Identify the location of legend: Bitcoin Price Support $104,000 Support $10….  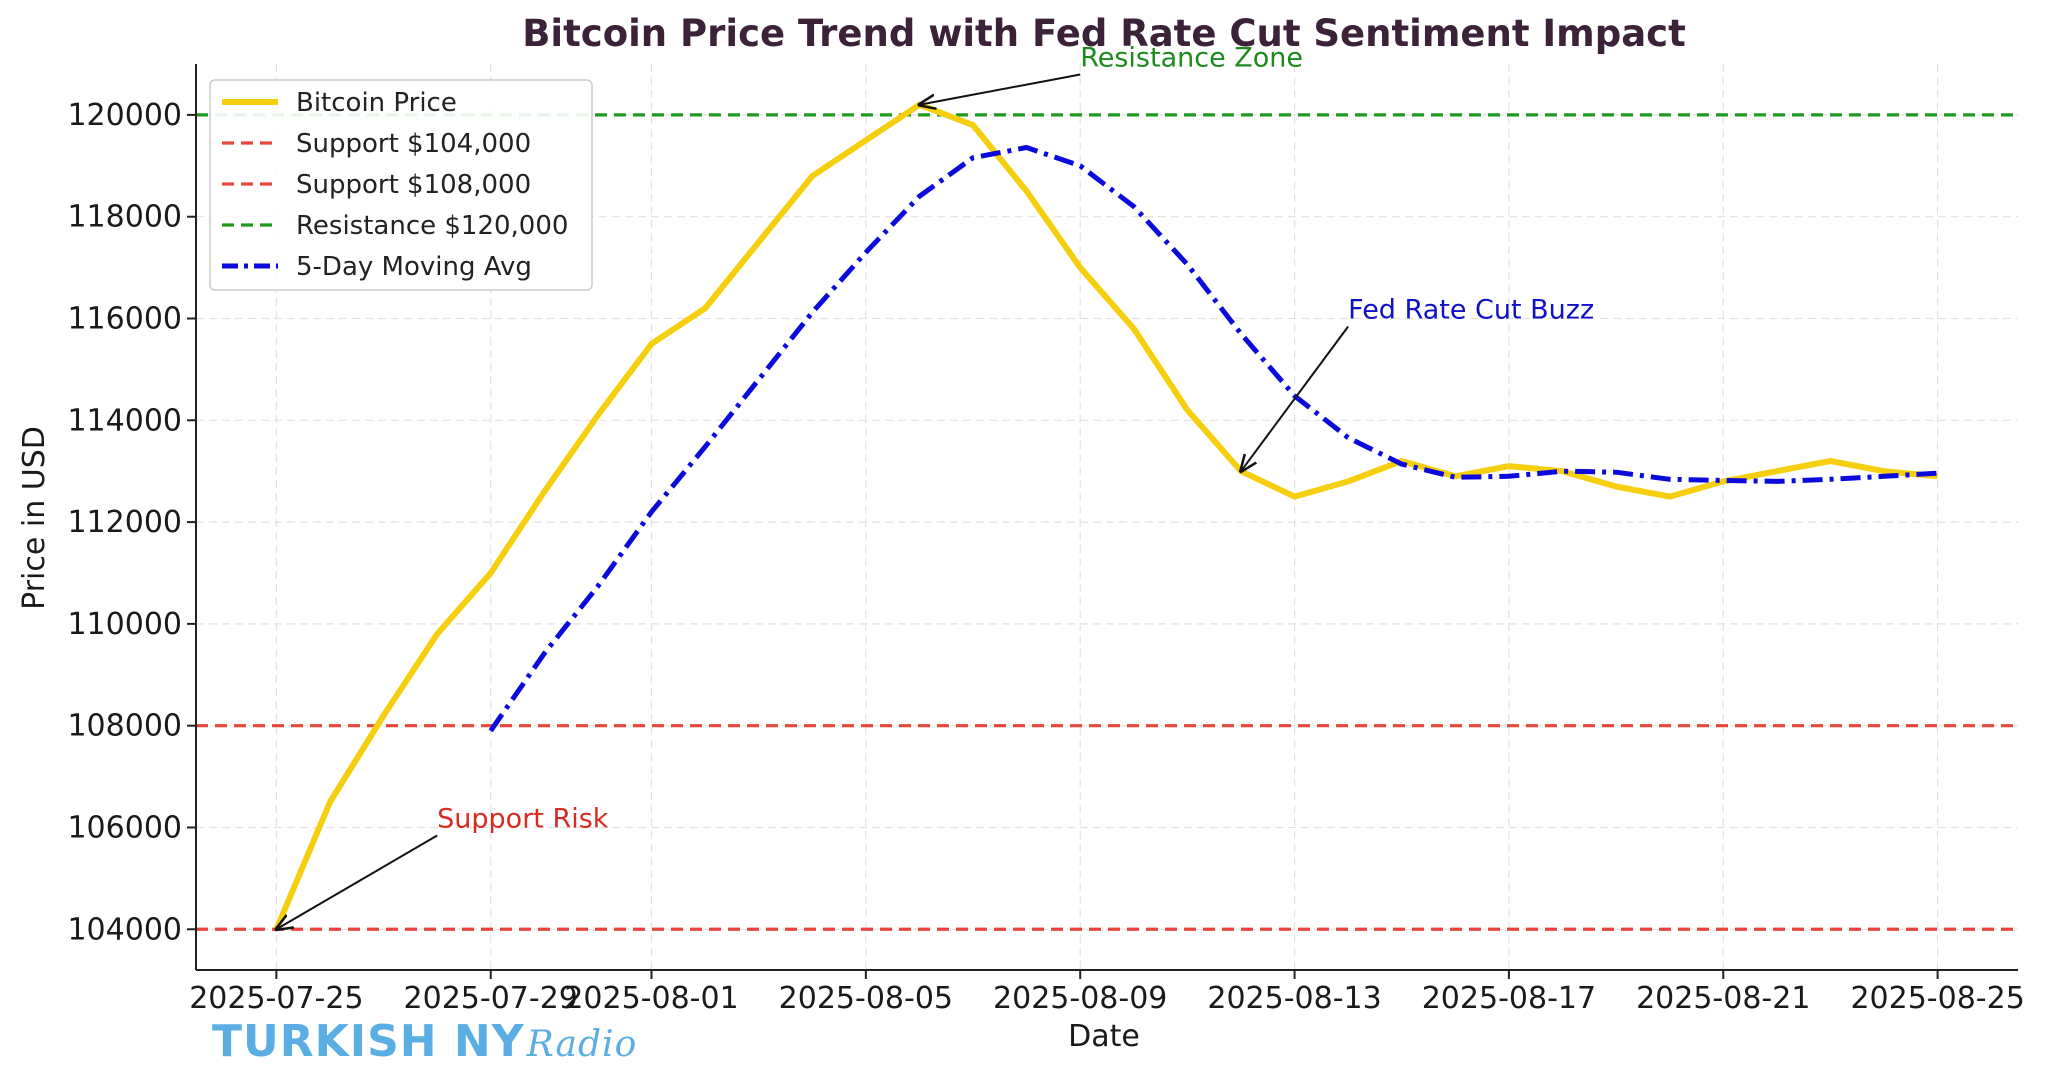
(401, 185).